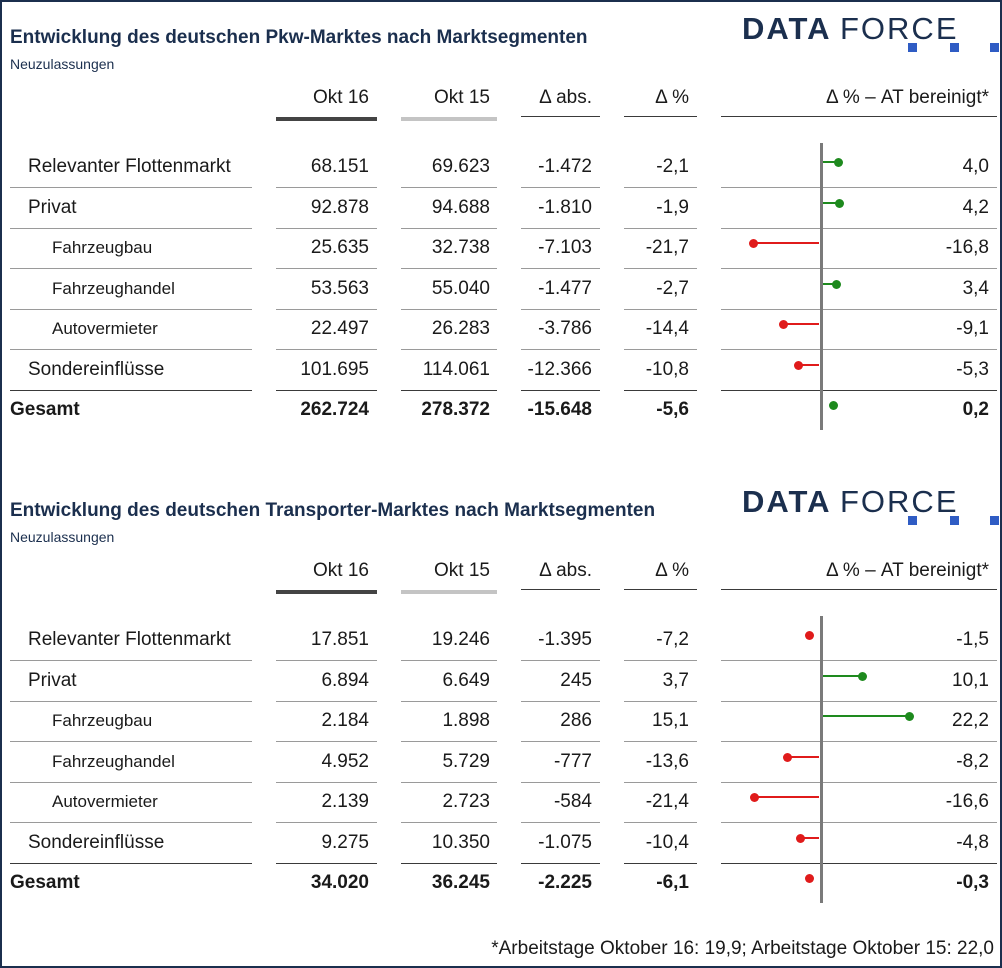 The width and height of the screenshot is (1002, 968). I want to click on cell-at: -5,3, so click(972, 369).